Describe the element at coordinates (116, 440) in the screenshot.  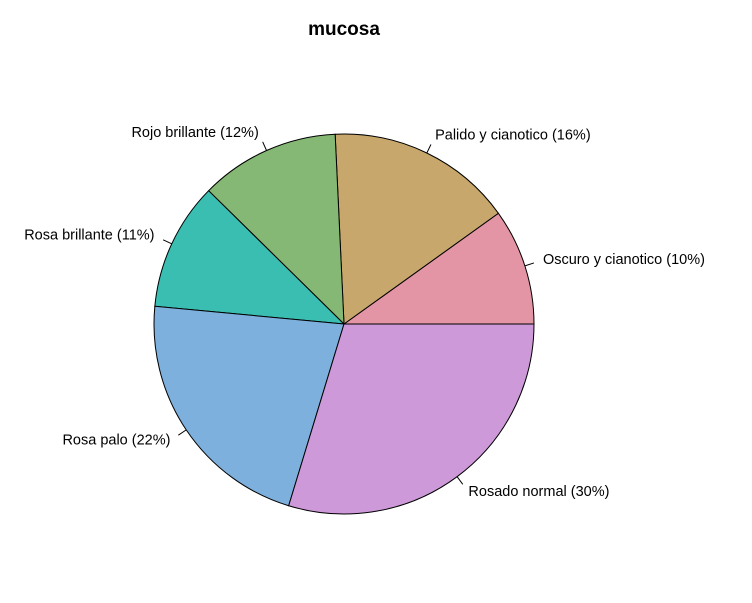
I see `slice-label: Rosa palo (22%)` at that location.